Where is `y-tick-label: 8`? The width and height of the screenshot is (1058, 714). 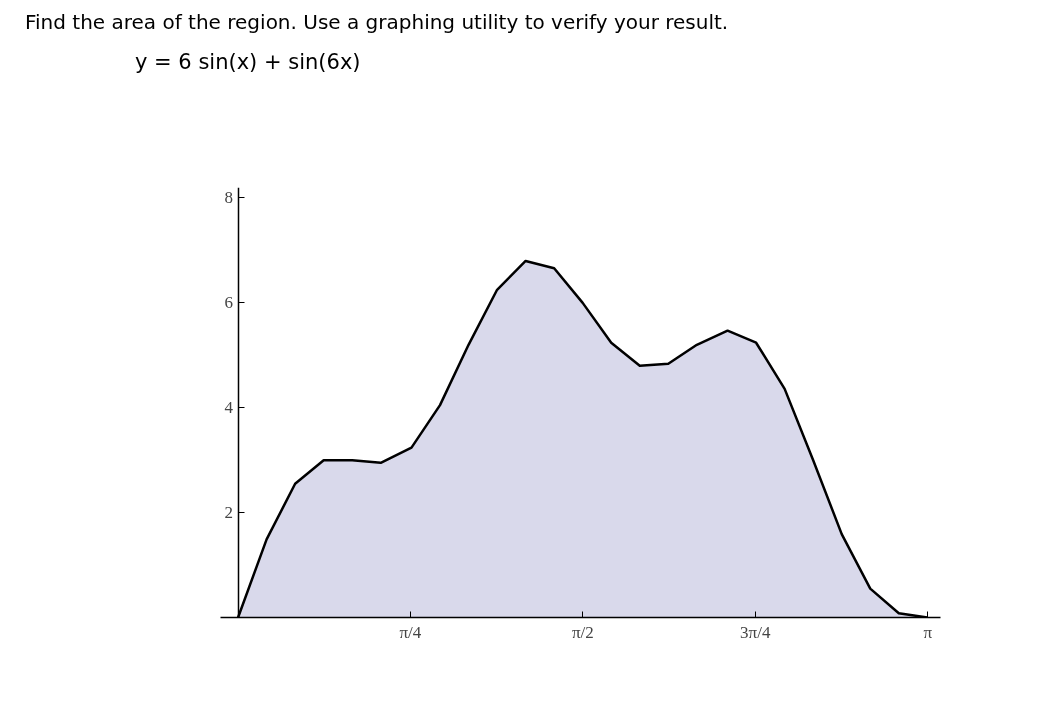
y-tick-label: 8 is located at coordinates (229, 198).